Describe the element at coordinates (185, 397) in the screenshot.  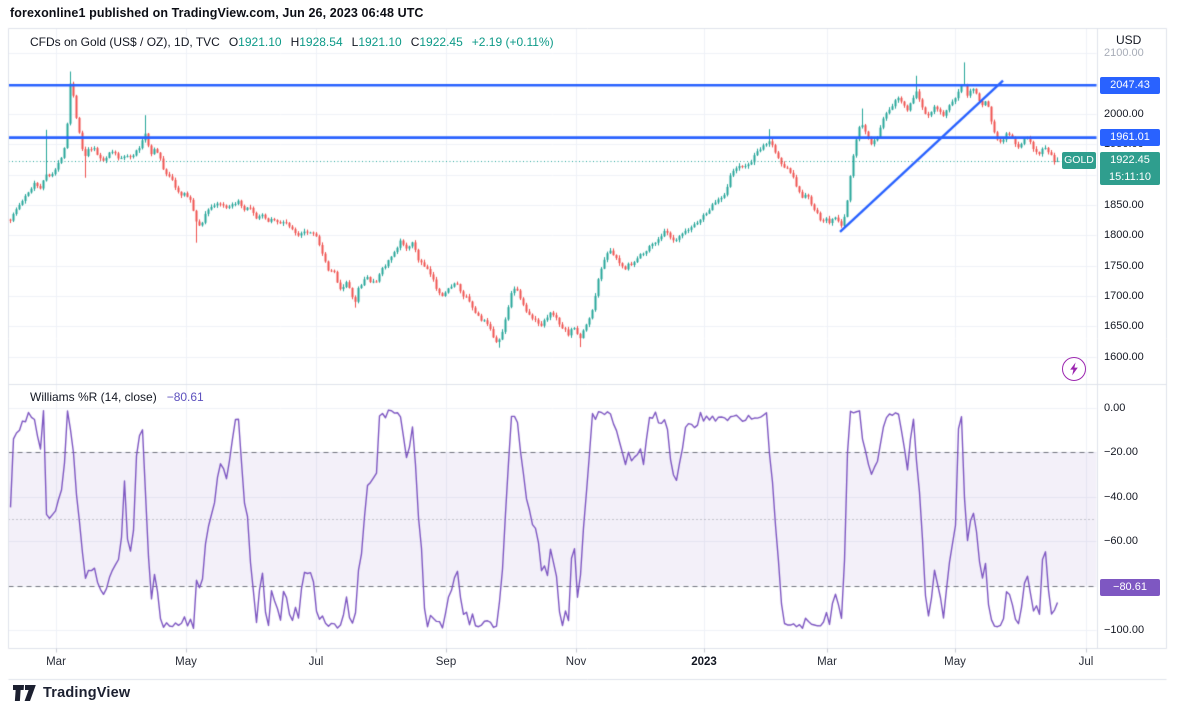
I see `indicator-value: −80.61` at that location.